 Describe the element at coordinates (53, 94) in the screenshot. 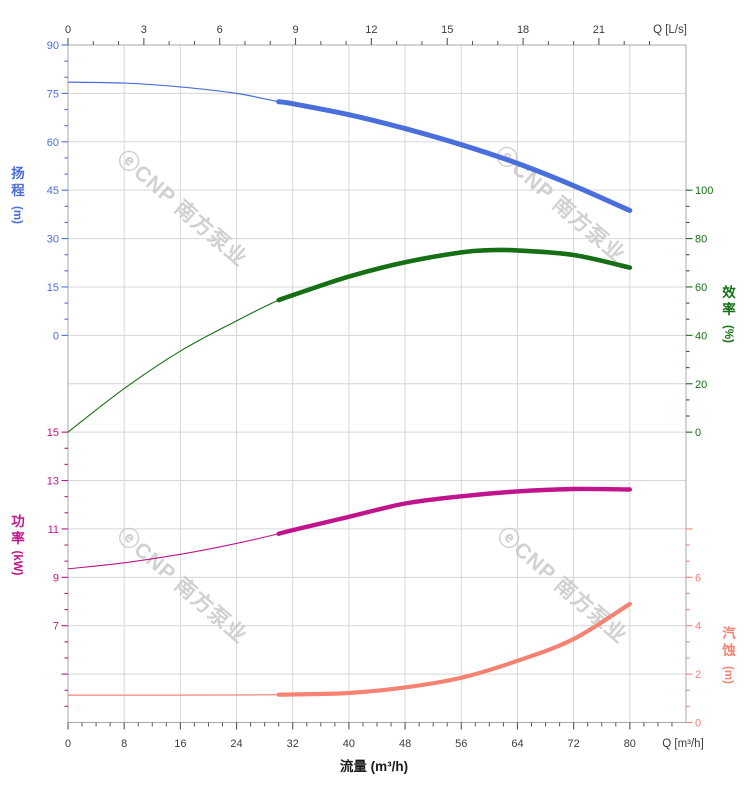

I see `head-tick-label: 75` at that location.